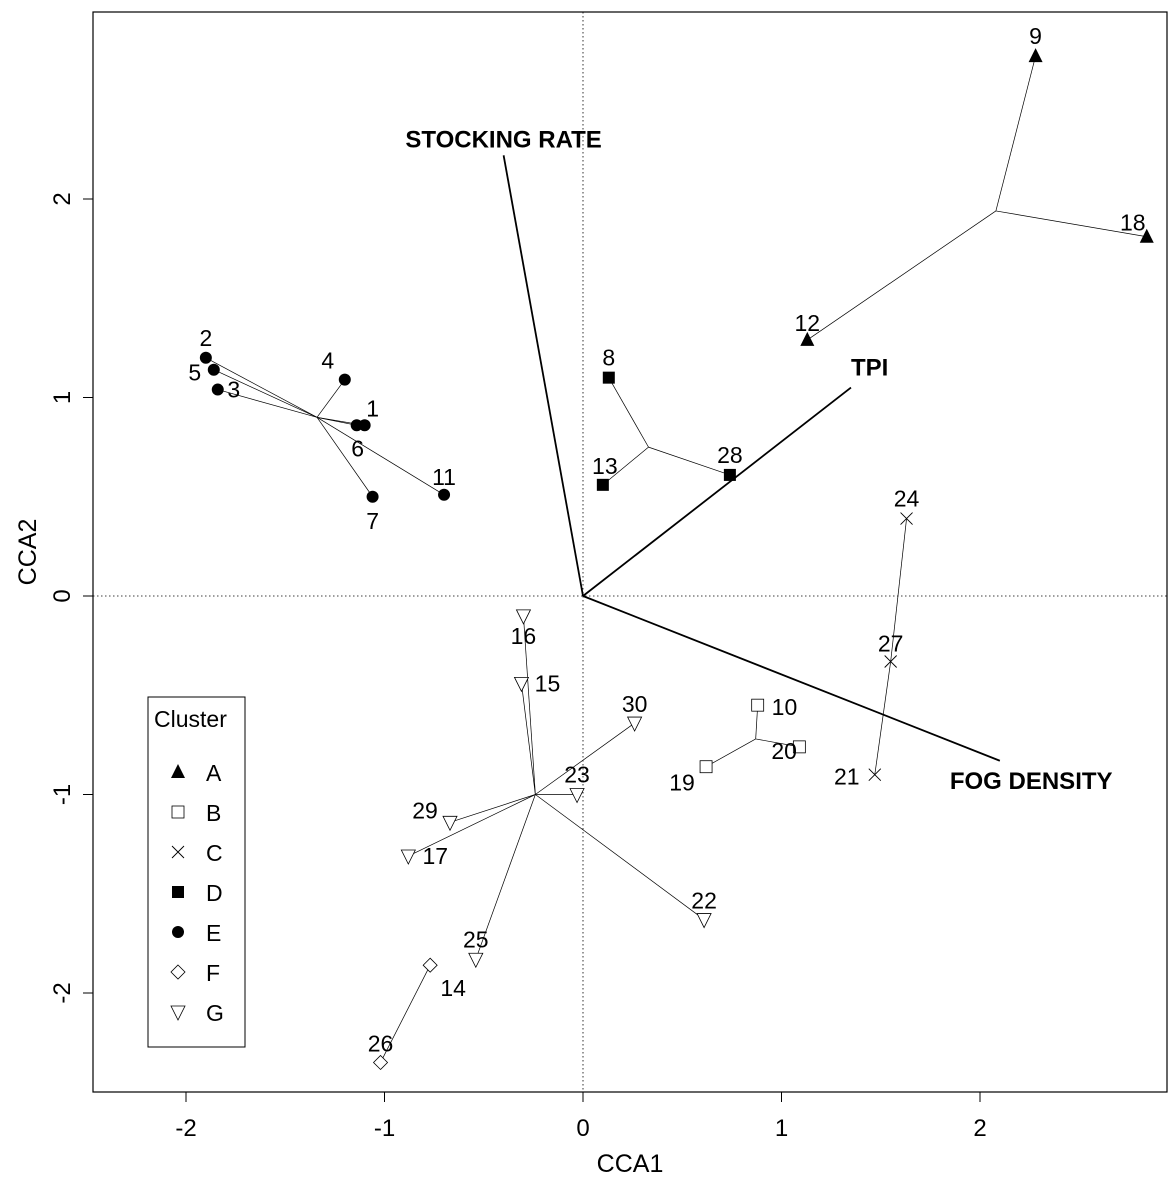 The height and width of the screenshot is (1177, 1168). Describe the element at coordinates (178, 852) in the screenshot. I see `legend-marker-C` at that location.